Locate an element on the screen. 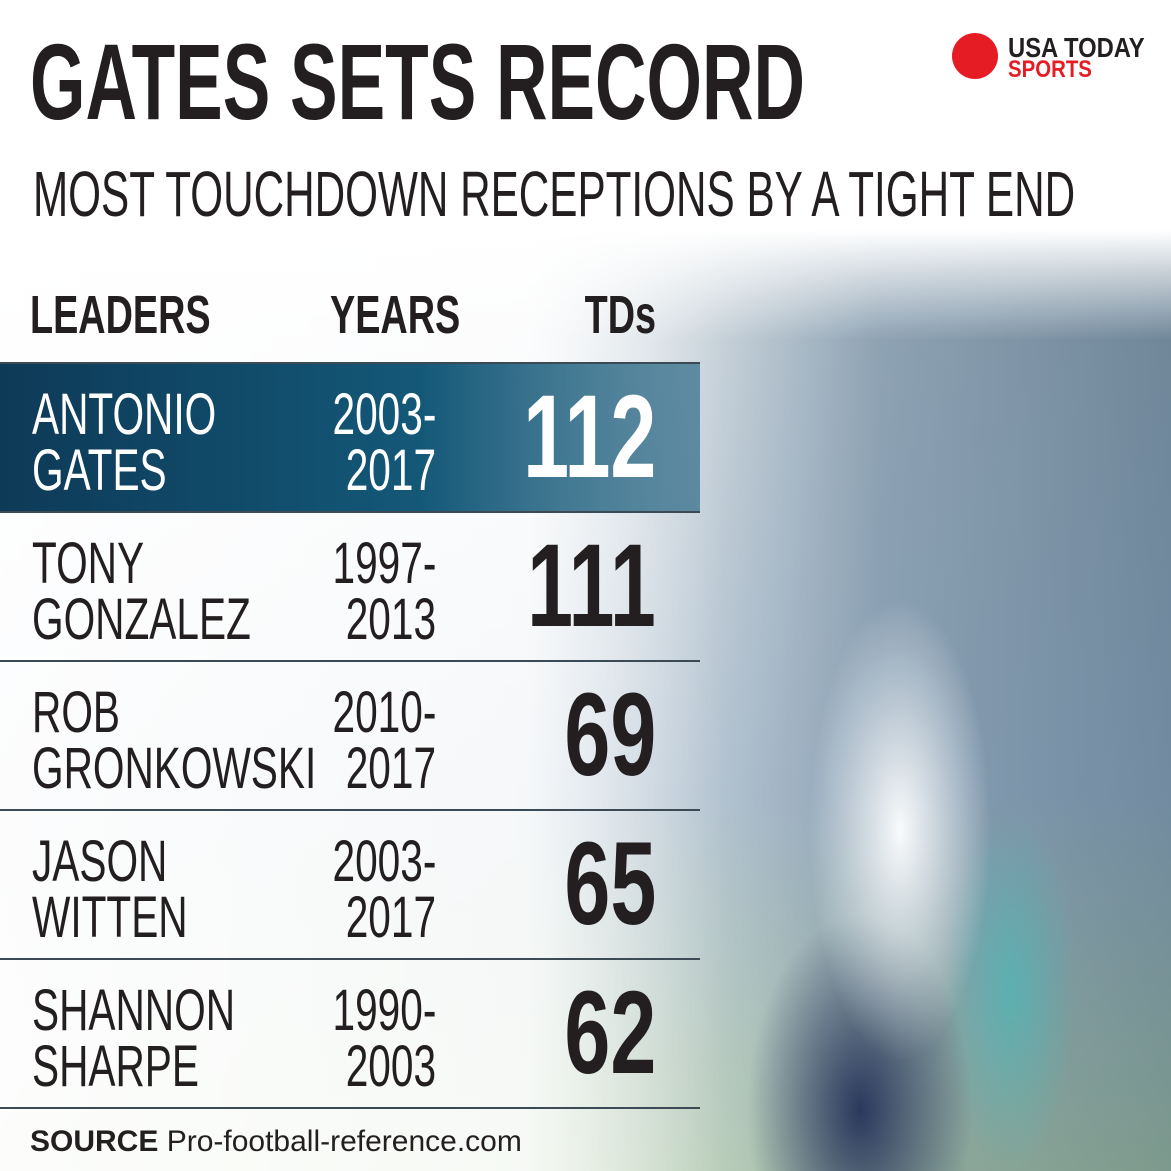 This screenshot has height=1171, width=1171. touchdowns: 112 is located at coordinates (589, 437).